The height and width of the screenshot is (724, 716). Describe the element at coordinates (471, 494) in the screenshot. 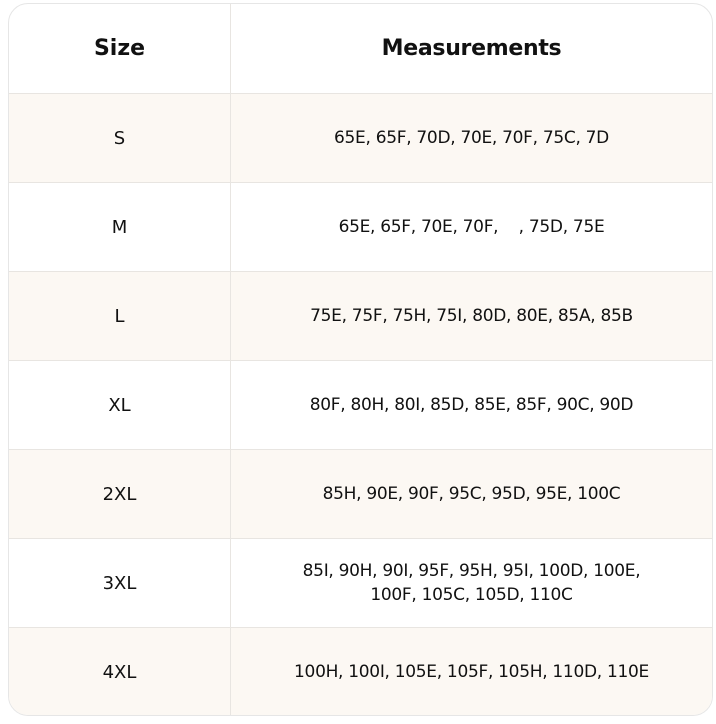

I see `measurements-cell: 85H, 90E, 90F, 95C, 95D, 95E, 100C` at that location.